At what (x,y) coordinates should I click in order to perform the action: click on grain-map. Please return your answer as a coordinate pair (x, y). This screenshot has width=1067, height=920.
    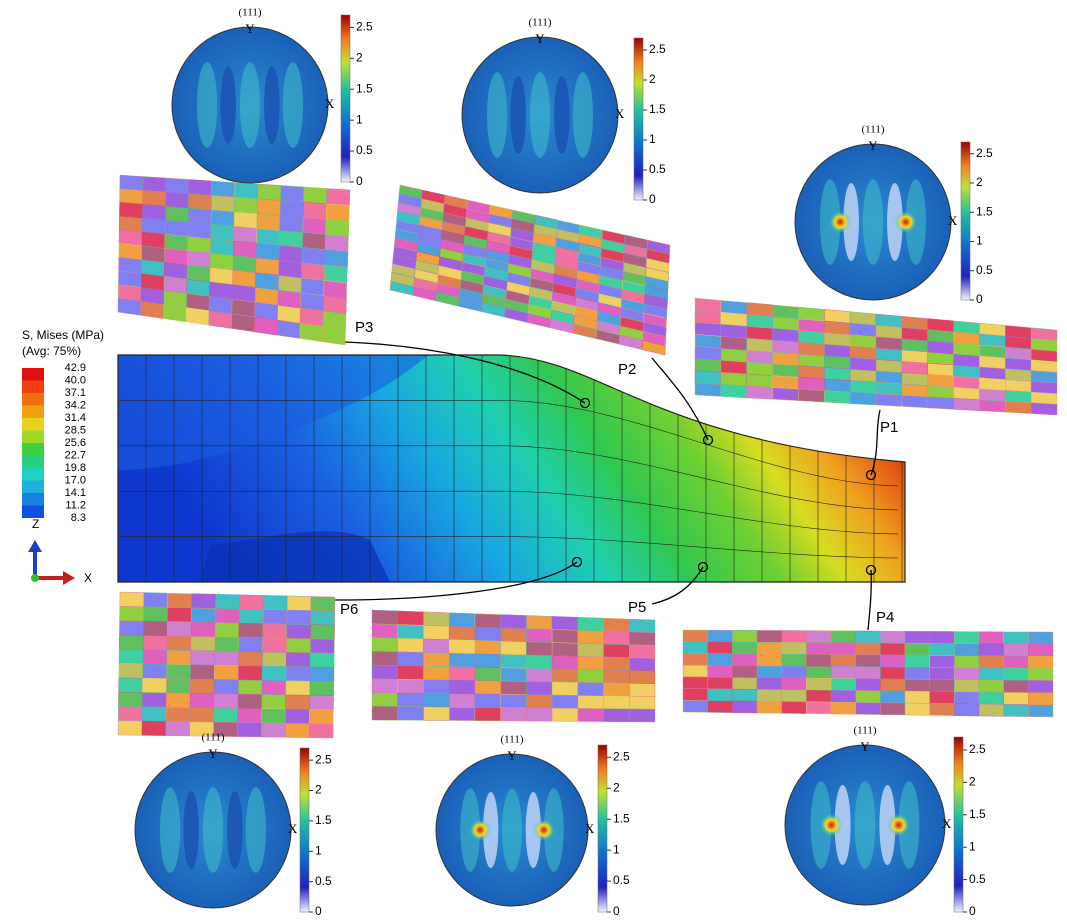
    Looking at the image, I should click on (234, 260).